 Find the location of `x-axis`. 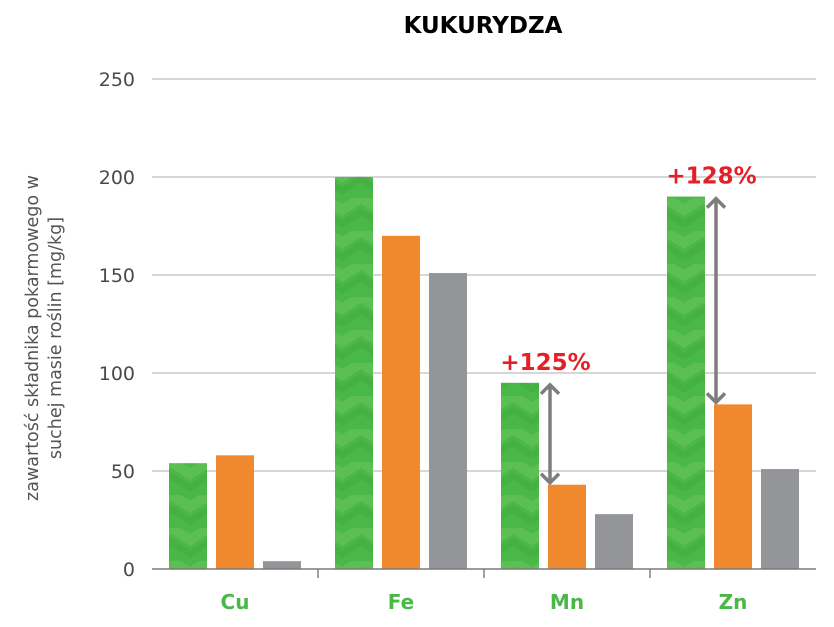

x-axis is located at coordinates (484, 573).